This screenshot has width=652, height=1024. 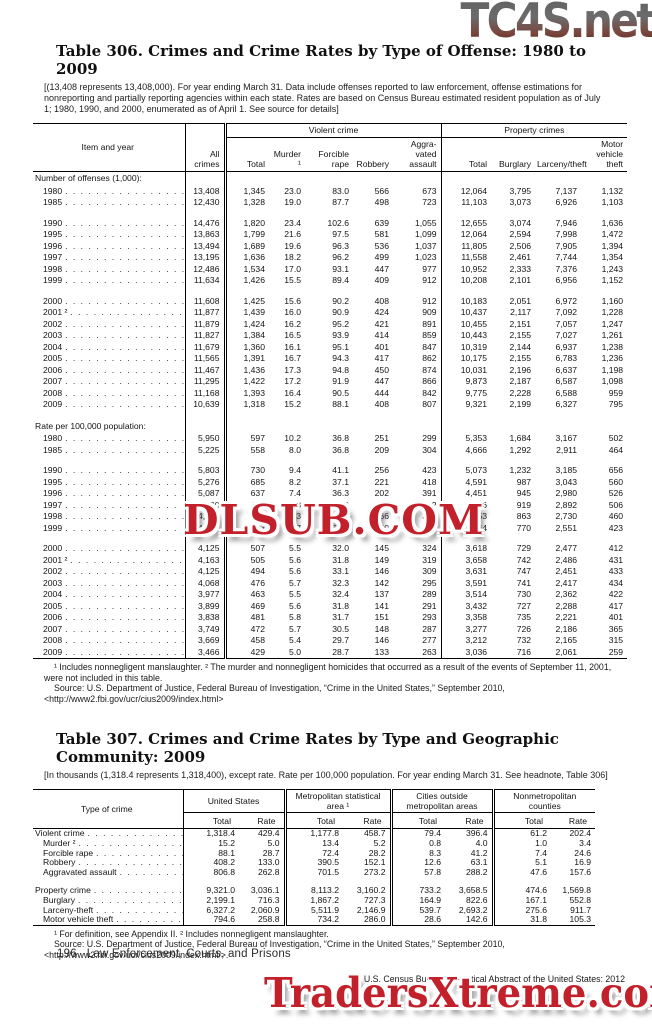 I want to click on table-cell: 4,053, so click(x=466, y=517).